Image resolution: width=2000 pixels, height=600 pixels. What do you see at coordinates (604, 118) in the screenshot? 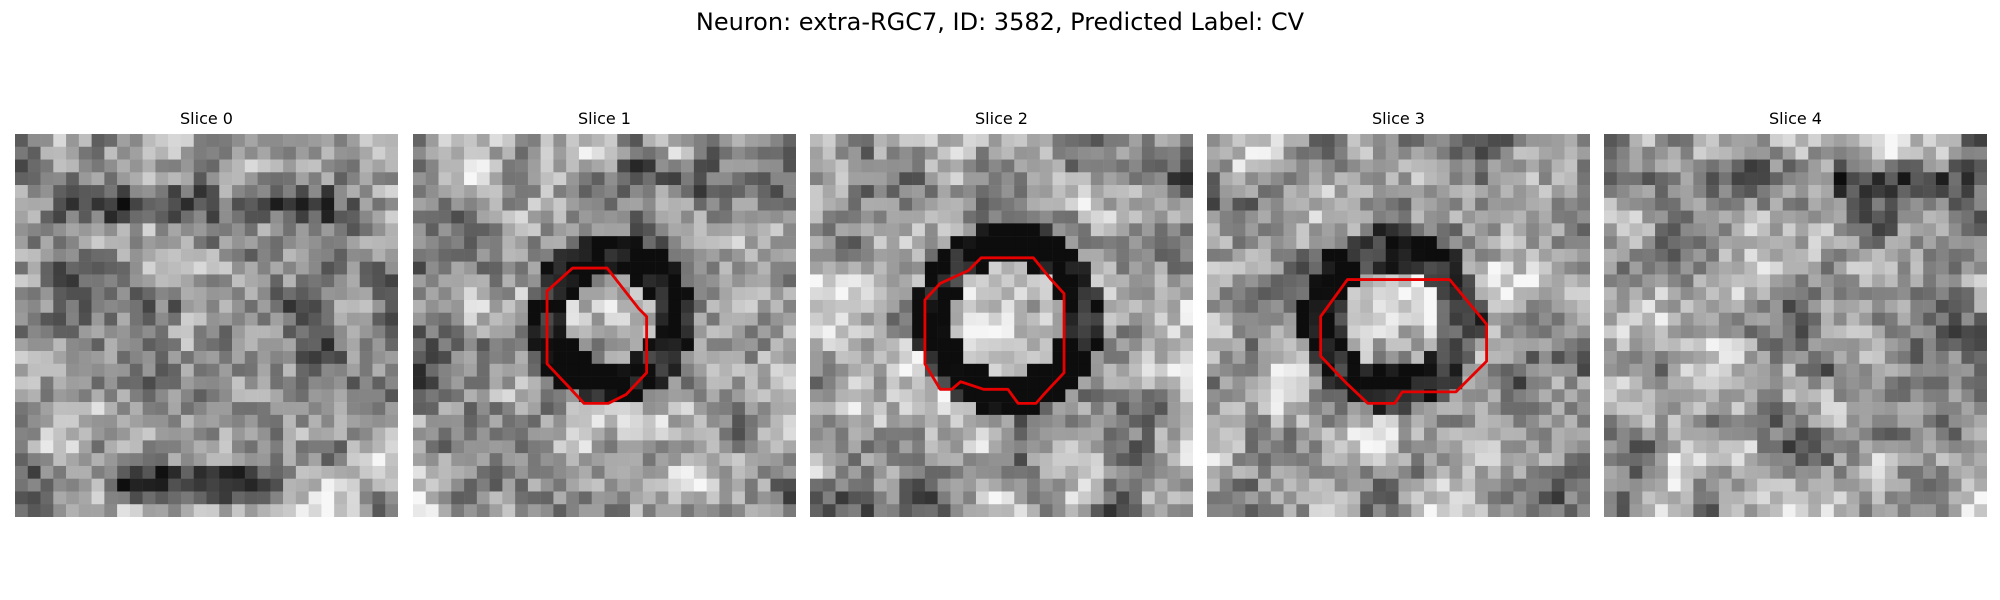
I see `slice-label: Slice 1` at bounding box center [604, 118].